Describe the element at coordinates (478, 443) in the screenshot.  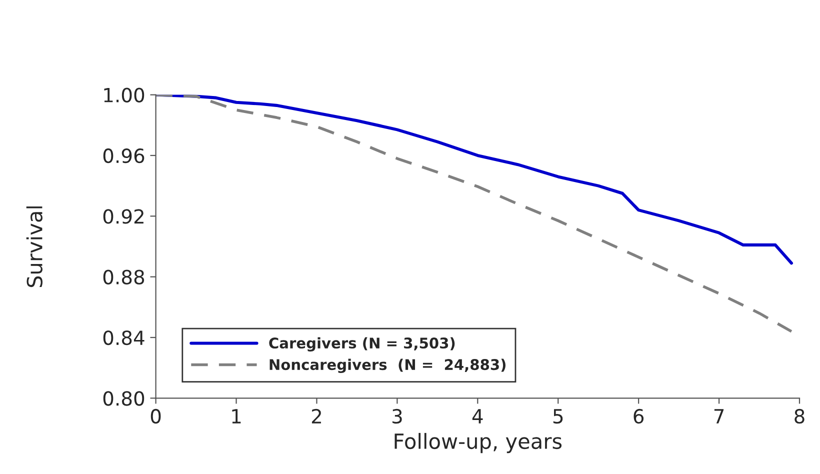
I see `x-axis-title: Follow-up, years` at that location.